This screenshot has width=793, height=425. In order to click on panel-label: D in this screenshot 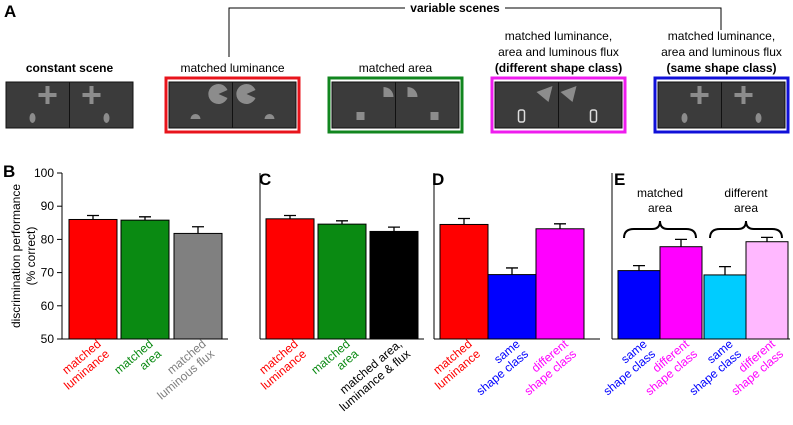, I will do `click(438, 179)`.